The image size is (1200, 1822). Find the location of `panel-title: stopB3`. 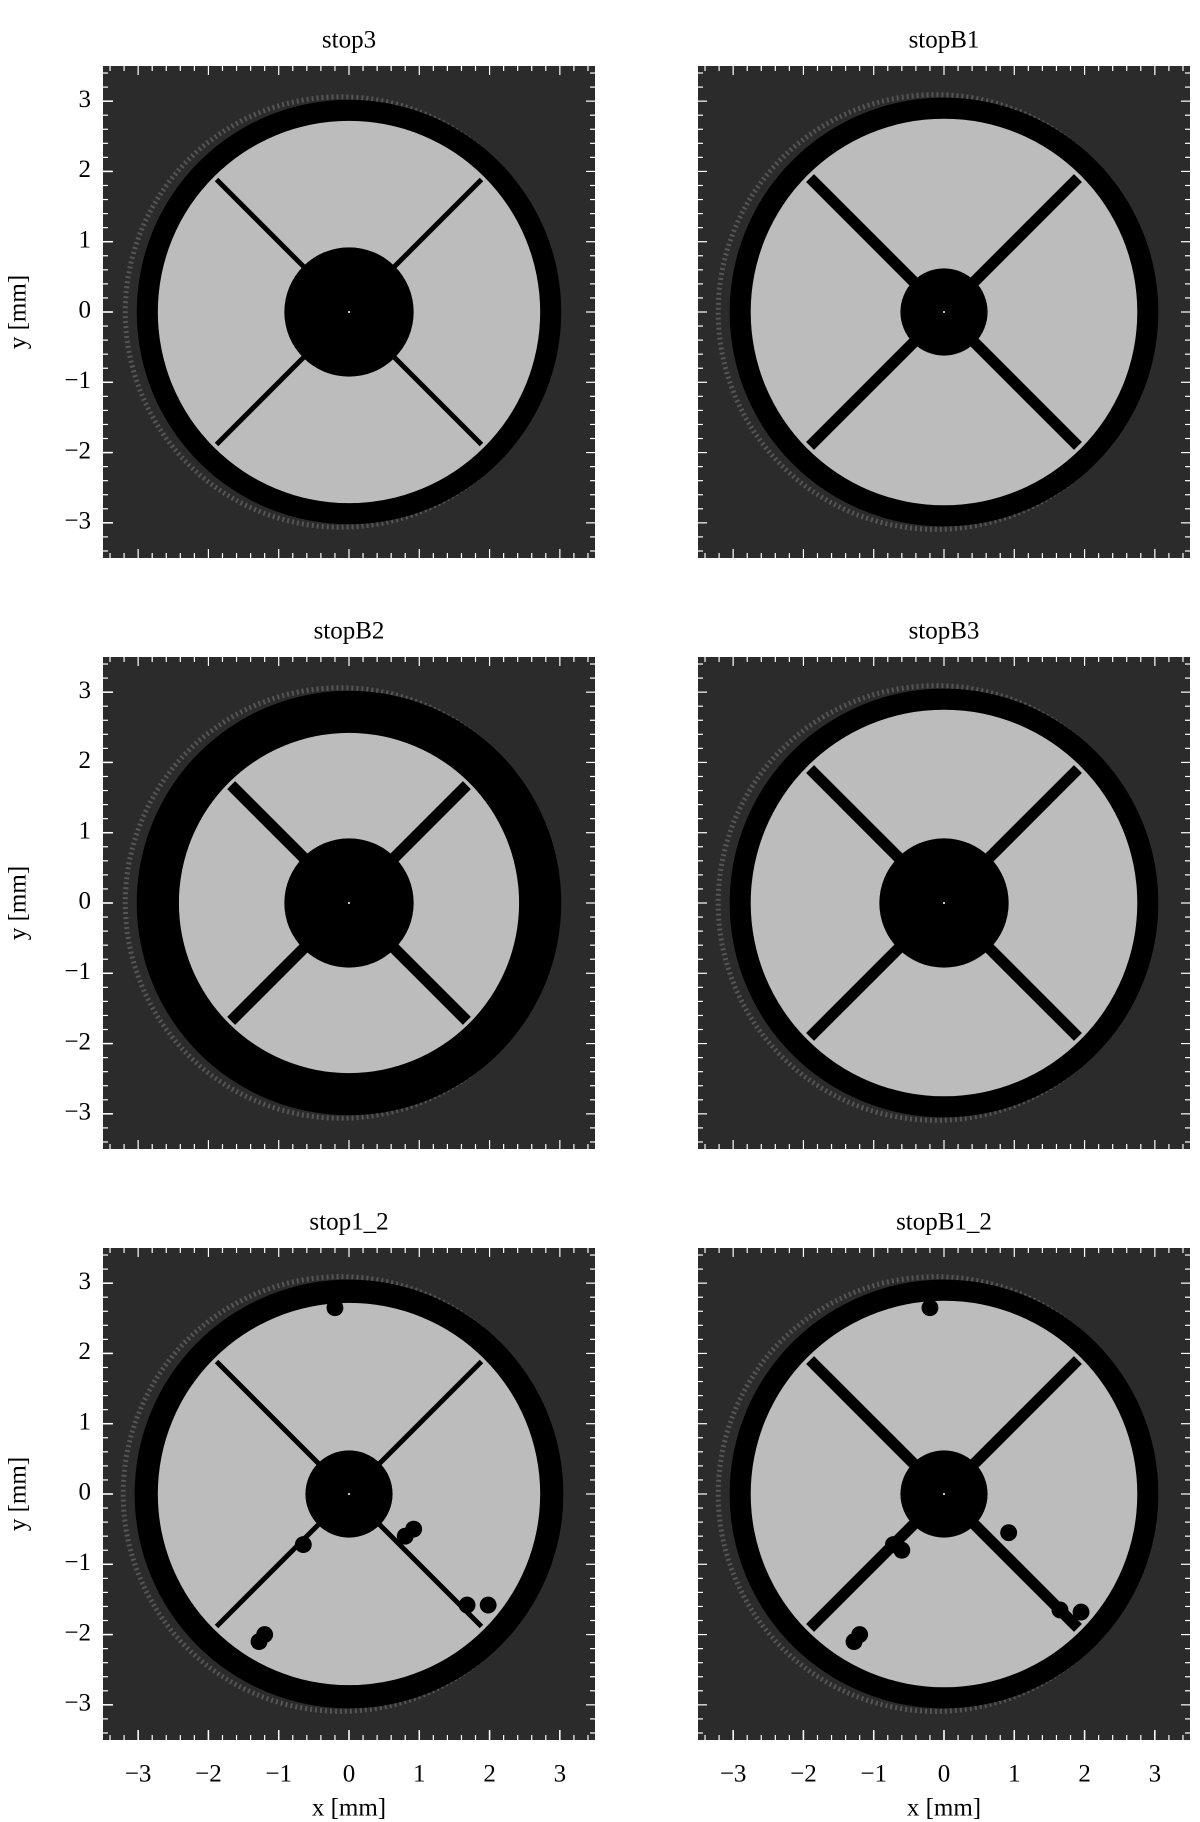

panel-title: stopB3 is located at coordinates (944, 631).